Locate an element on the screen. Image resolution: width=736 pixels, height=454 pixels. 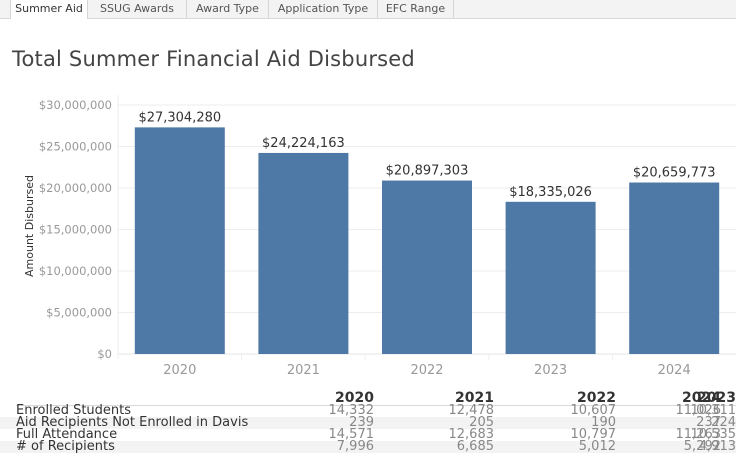
table-cell: 4,913 is located at coordinates (717, 446).